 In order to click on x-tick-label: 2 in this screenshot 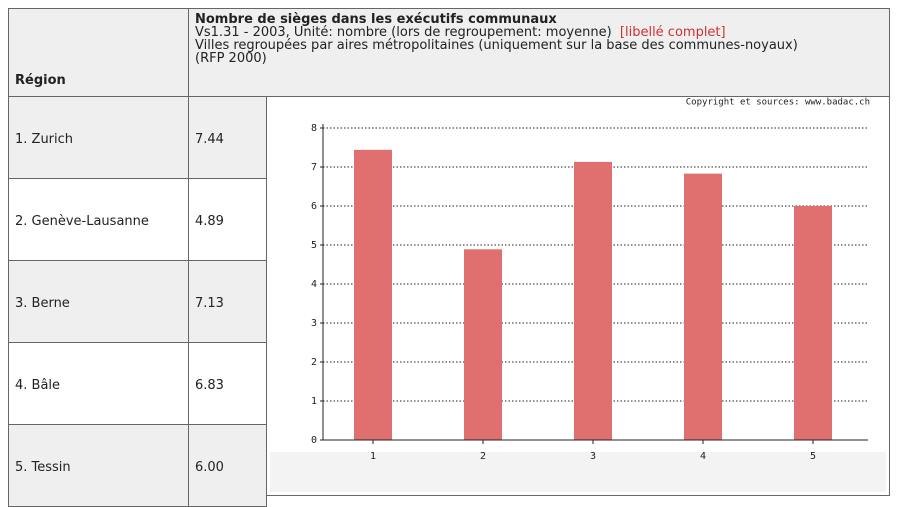, I will do `click(483, 456)`.